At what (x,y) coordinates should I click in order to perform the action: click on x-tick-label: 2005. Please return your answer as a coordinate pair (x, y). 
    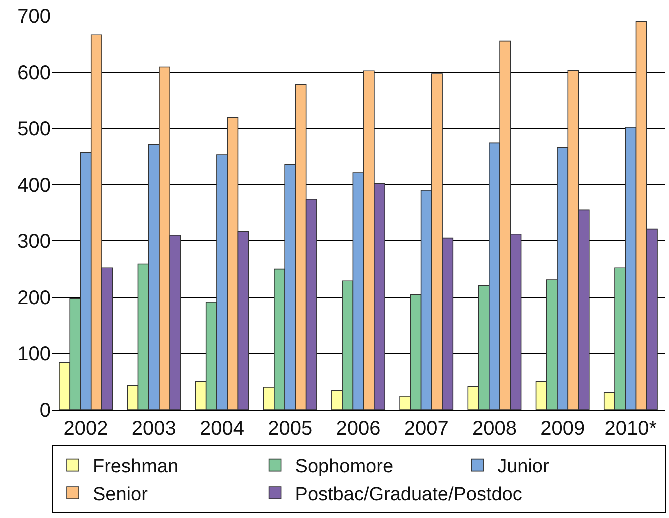
    Looking at the image, I should click on (290, 429).